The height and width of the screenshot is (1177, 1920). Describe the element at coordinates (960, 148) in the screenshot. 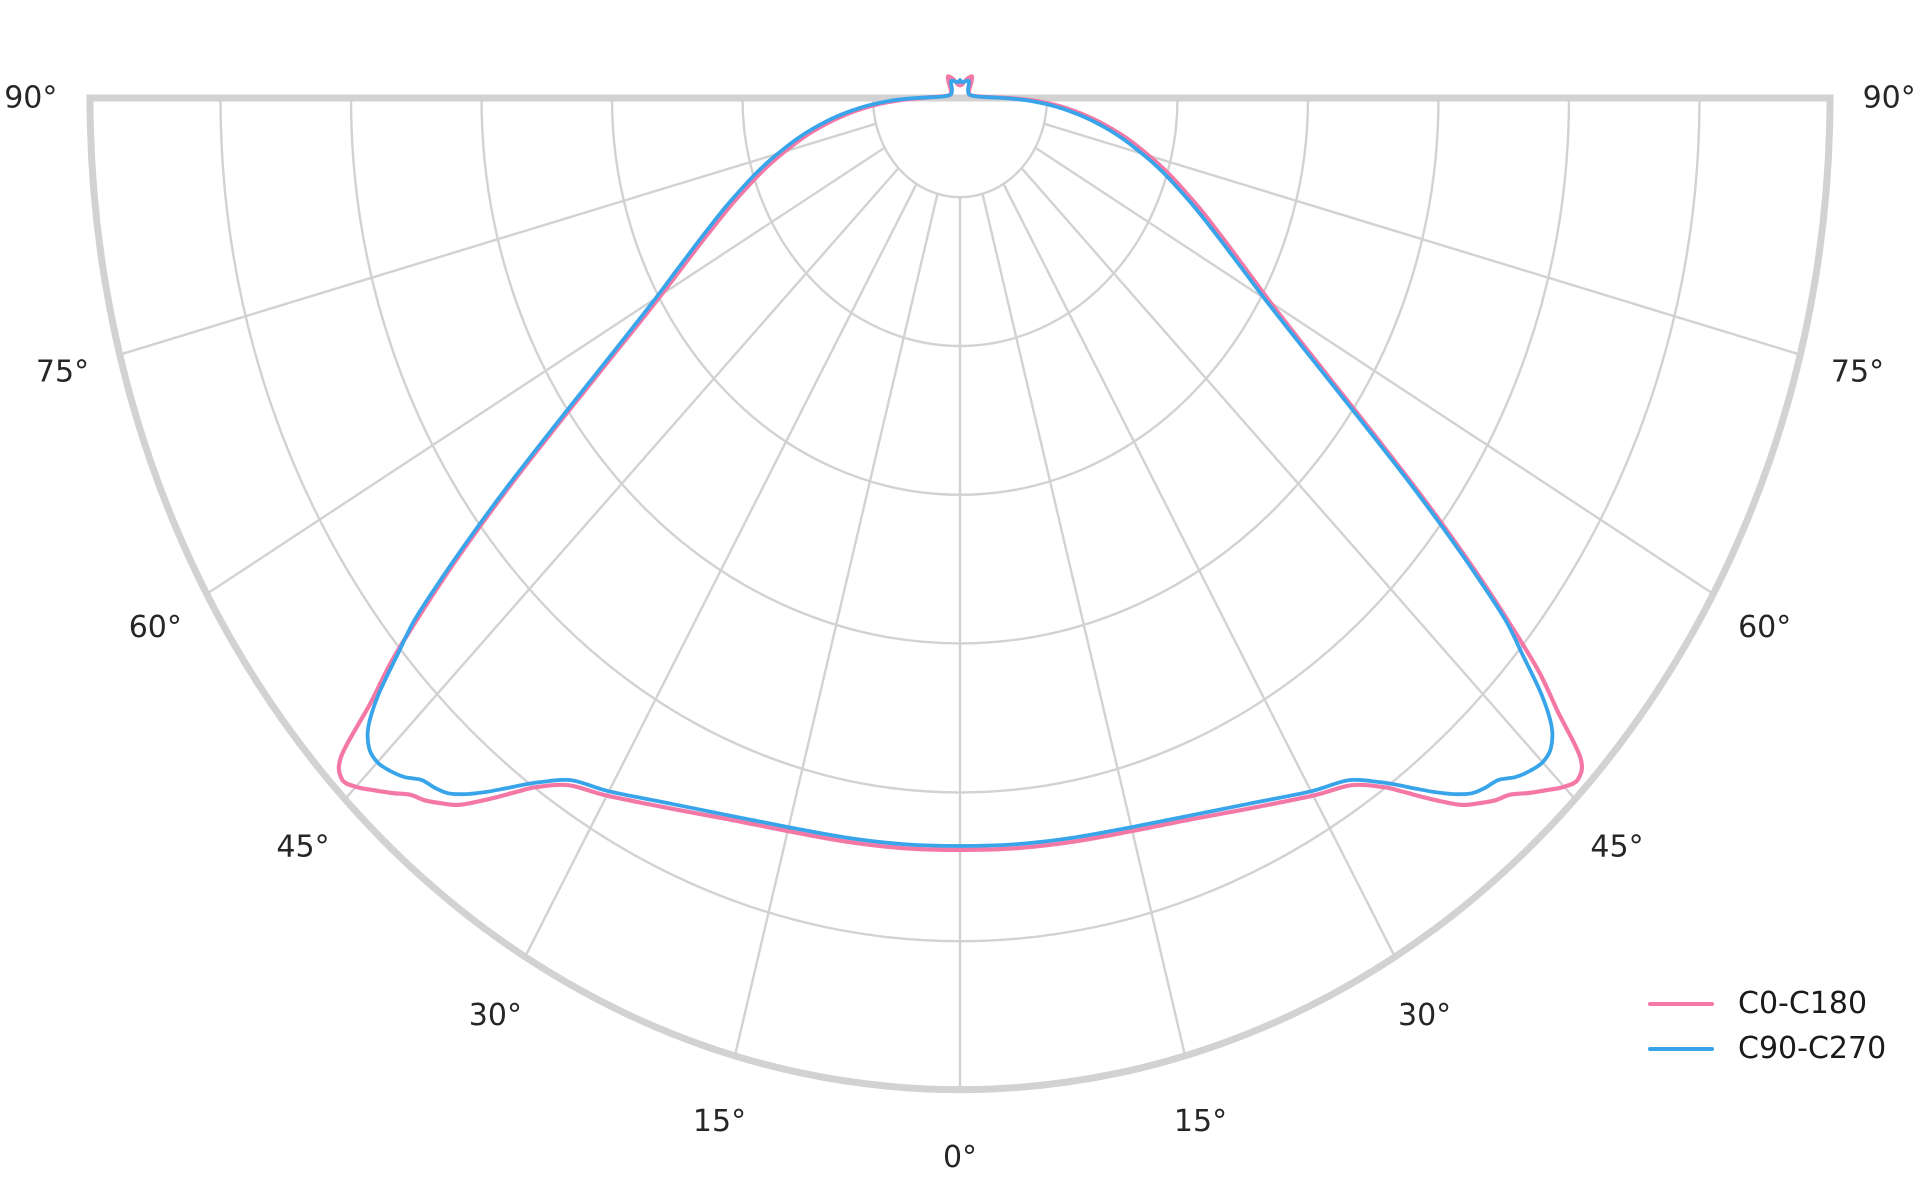

I see `ring-gridline` at that location.